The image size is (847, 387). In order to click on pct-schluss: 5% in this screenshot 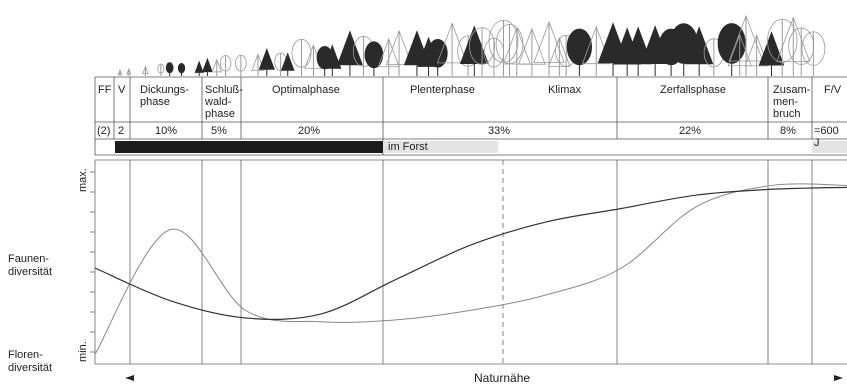, I will do `click(219, 131)`.